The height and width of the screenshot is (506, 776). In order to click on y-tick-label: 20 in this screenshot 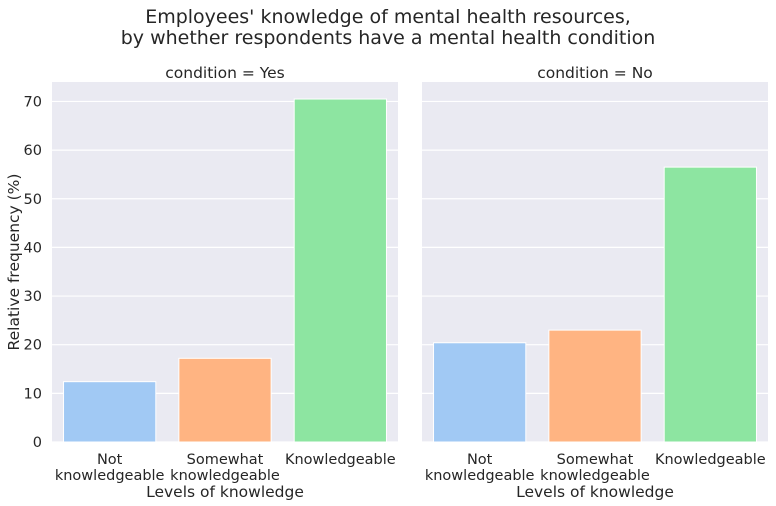, I will do `click(33, 346)`.